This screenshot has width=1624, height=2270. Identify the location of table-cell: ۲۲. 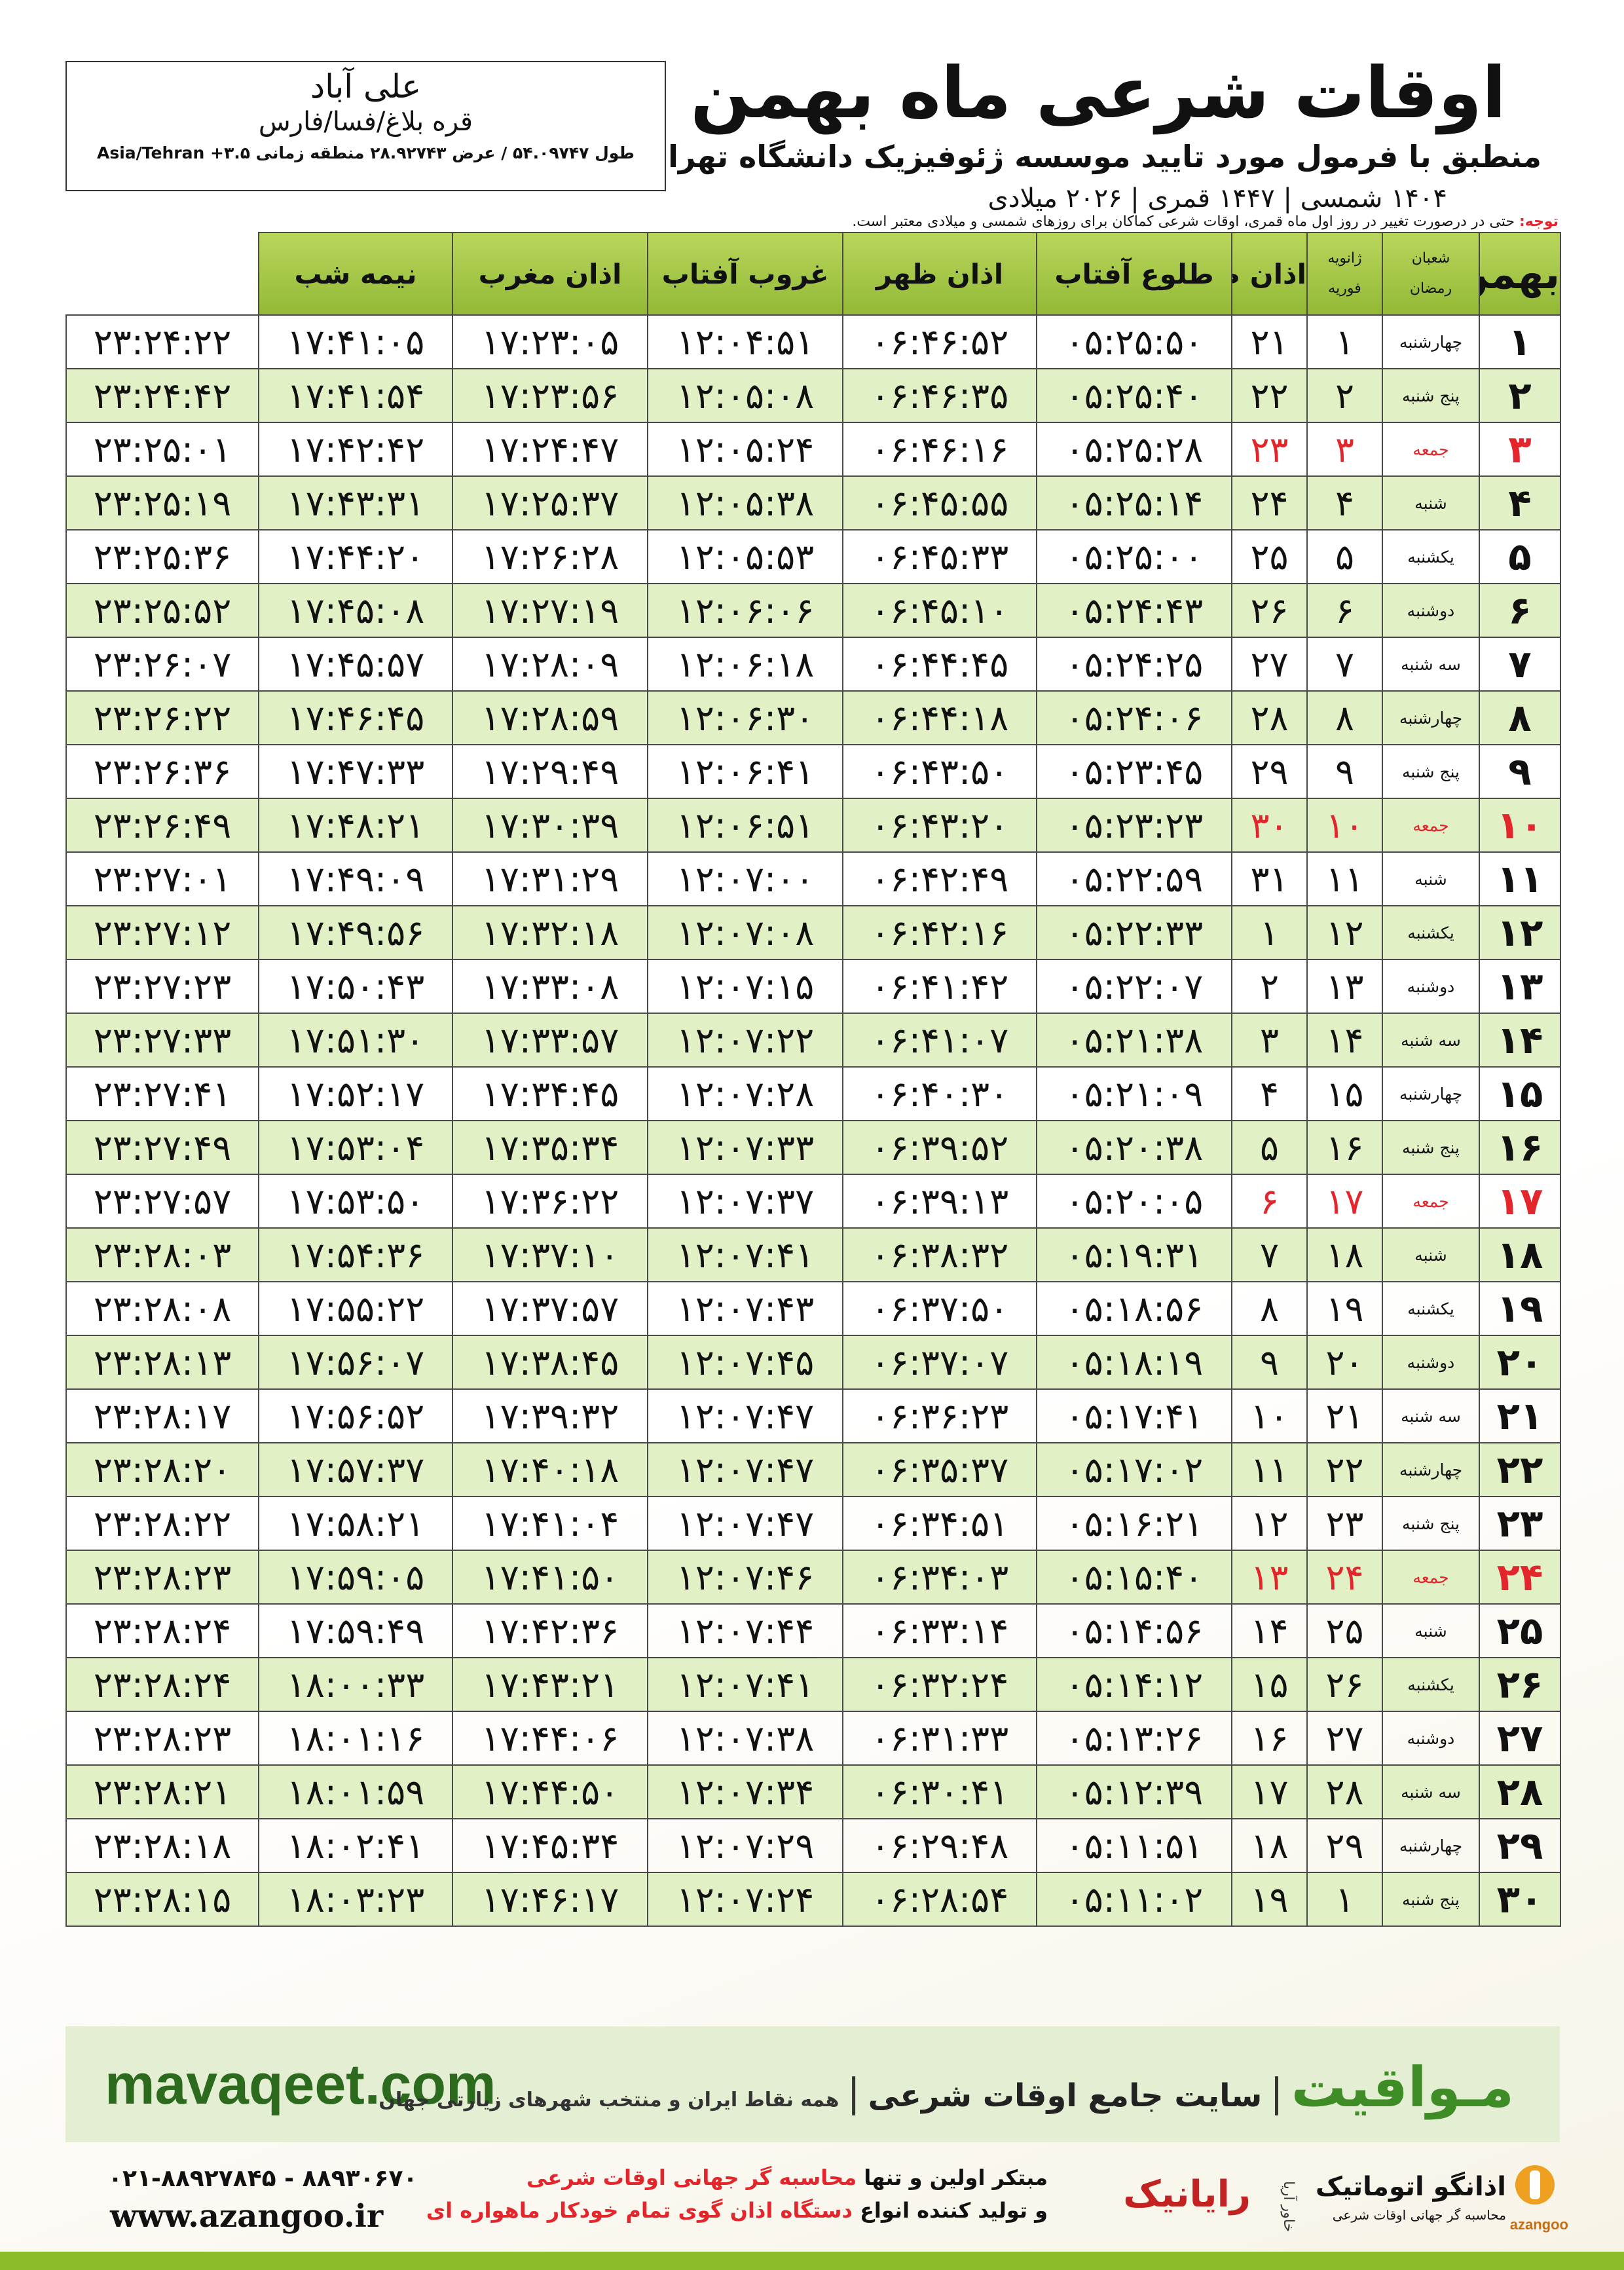
(1520, 1469).